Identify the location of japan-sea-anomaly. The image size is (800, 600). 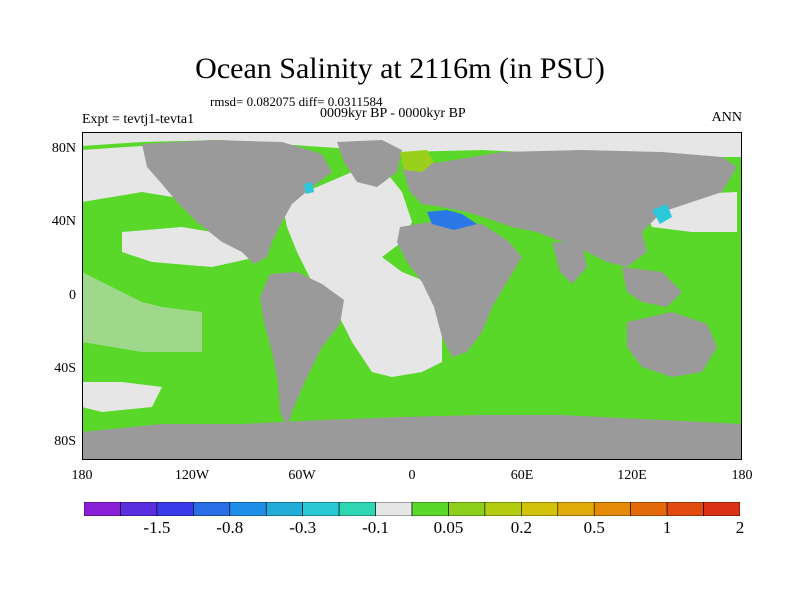
(662, 214).